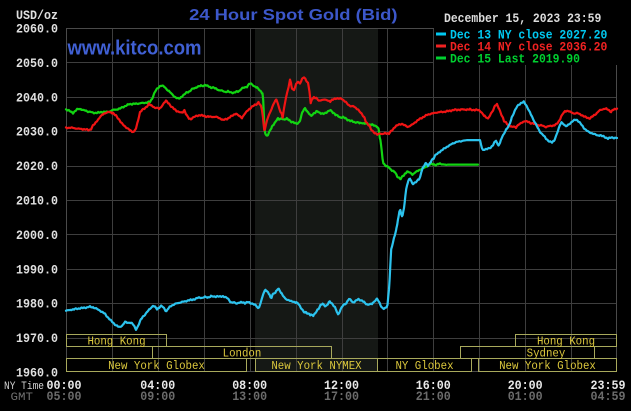  What do you see at coordinates (608, 385) in the screenshot?
I see `svg-text: 23:59` at bounding box center [608, 385].